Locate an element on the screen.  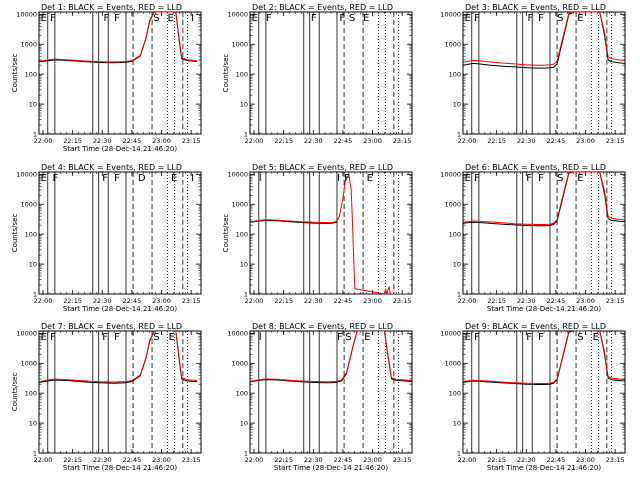
panel-title: Det 7: BLACK = Events, RED = LLD is located at coordinates (111, 326).